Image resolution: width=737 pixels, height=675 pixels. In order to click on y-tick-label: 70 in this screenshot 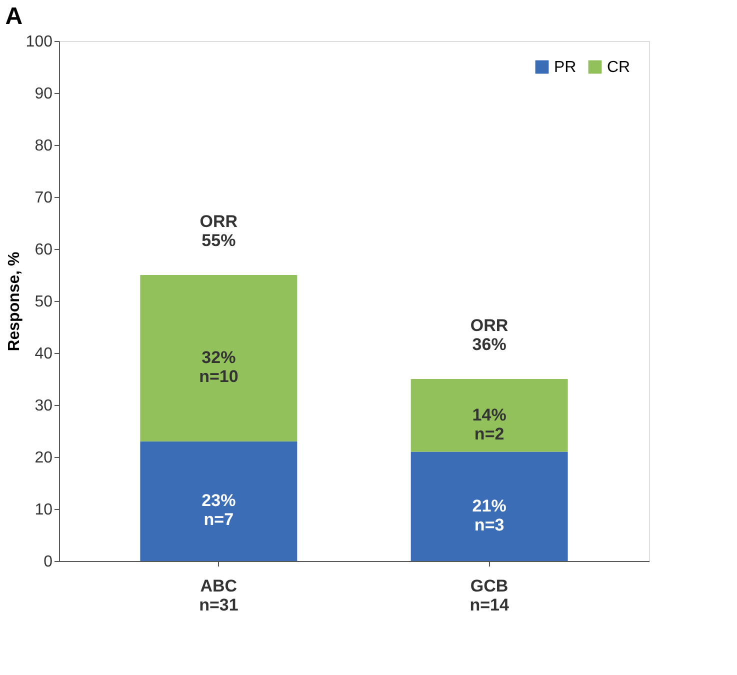, I will do `click(43, 198)`.